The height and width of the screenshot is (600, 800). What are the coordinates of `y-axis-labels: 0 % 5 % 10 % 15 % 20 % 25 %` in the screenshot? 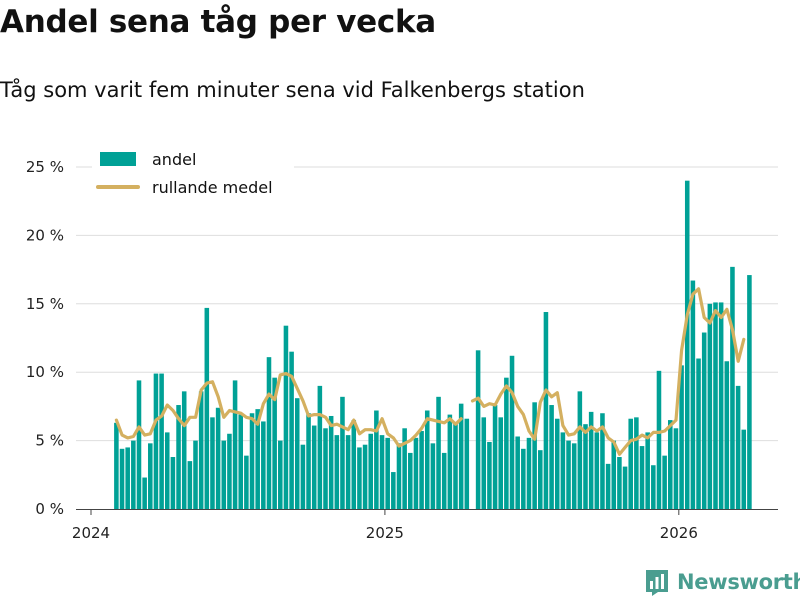 It's located at (45, 338).